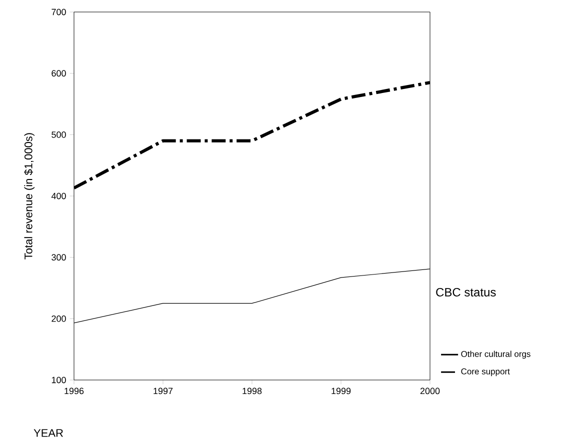 This screenshot has height=446, width=581. I want to click on y-tick-label: 300, so click(59, 257).